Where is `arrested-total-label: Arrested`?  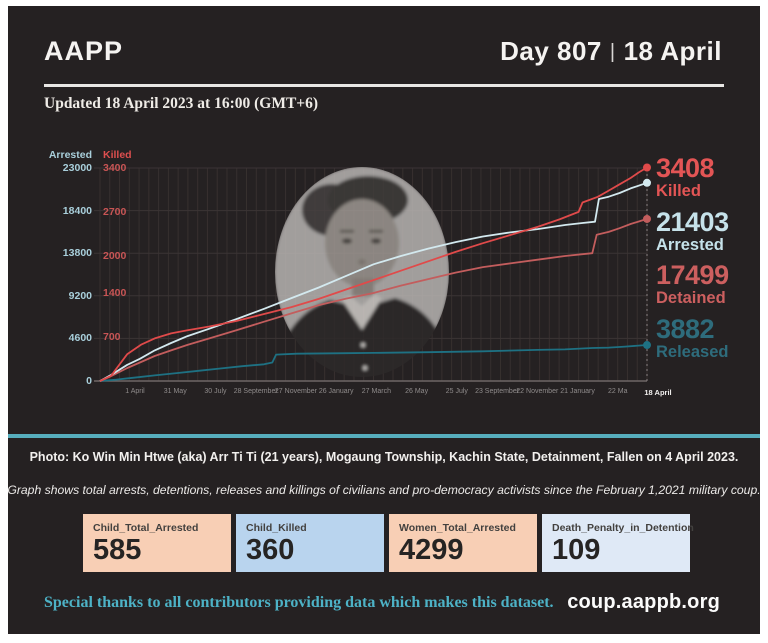 arrested-total-label: Arrested is located at coordinates (690, 244).